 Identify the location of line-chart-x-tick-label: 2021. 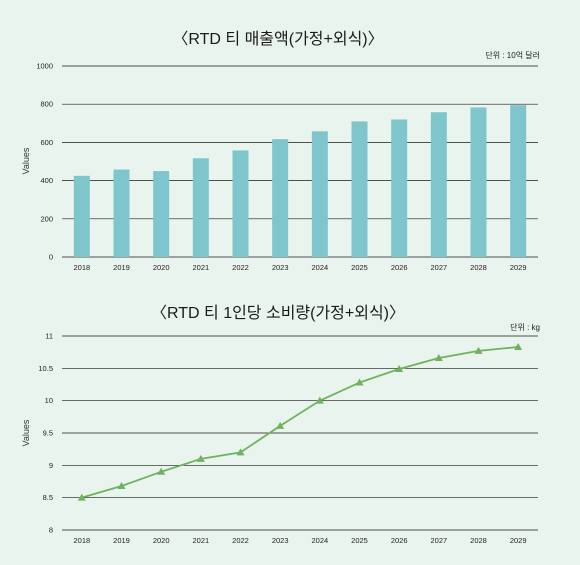
(200, 540).